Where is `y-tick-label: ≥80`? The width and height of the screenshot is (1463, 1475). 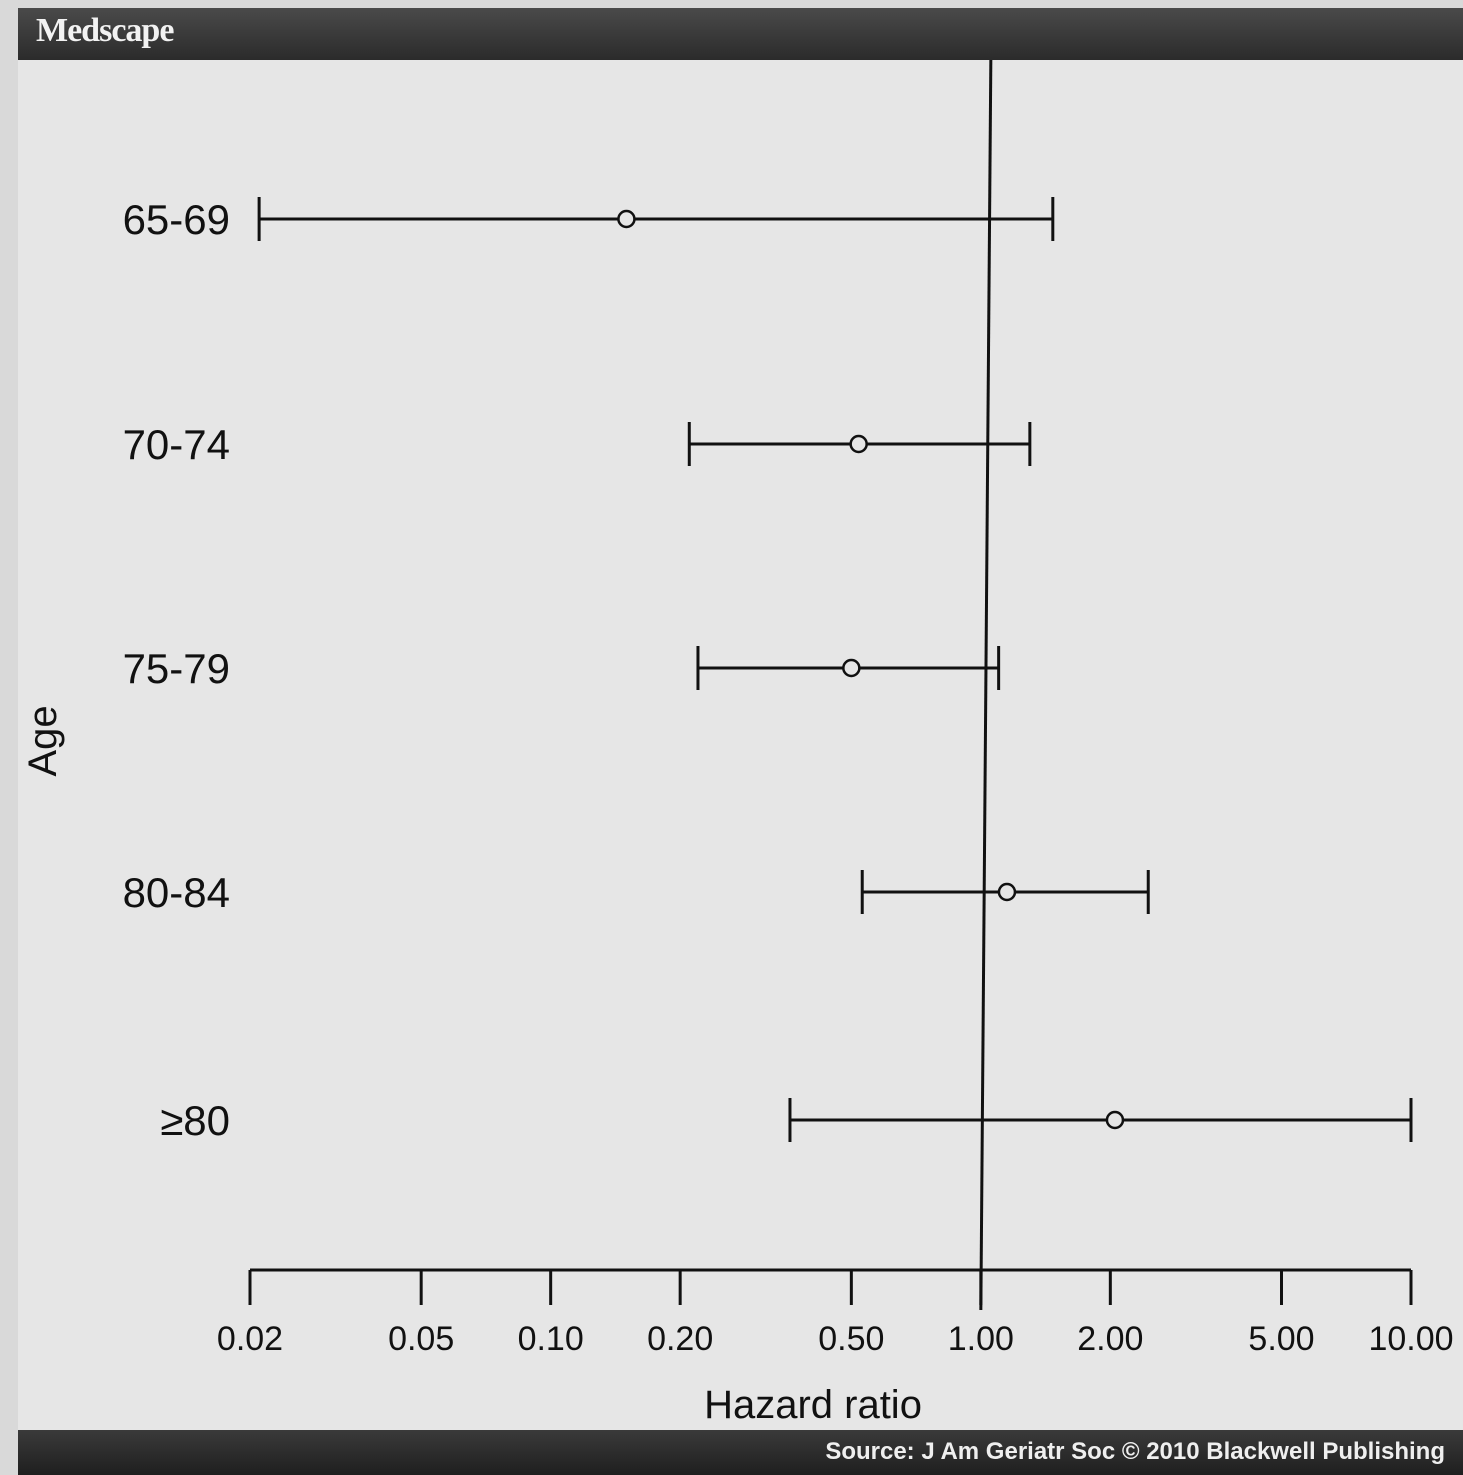
y-tick-label: ≥80 is located at coordinates (195, 1120).